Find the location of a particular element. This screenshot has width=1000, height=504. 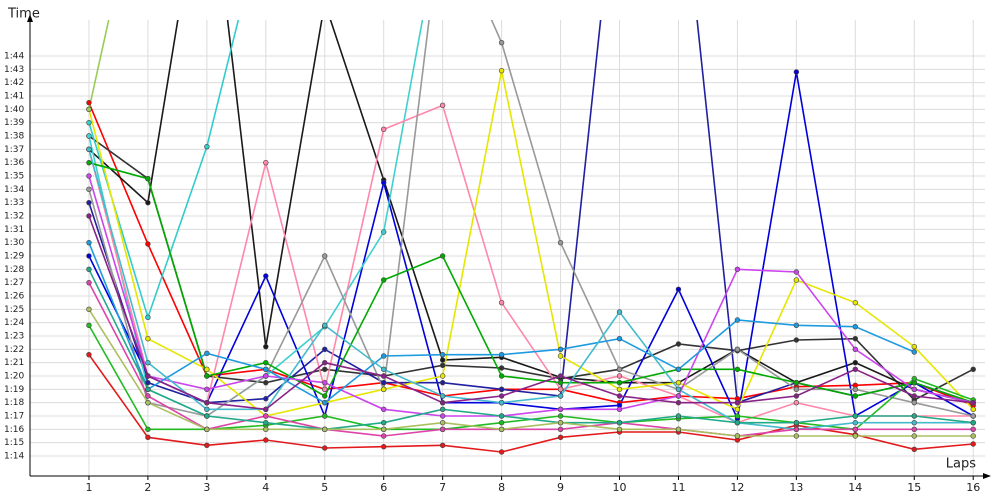

x-tick-label: 6 is located at coordinates (383, 487).